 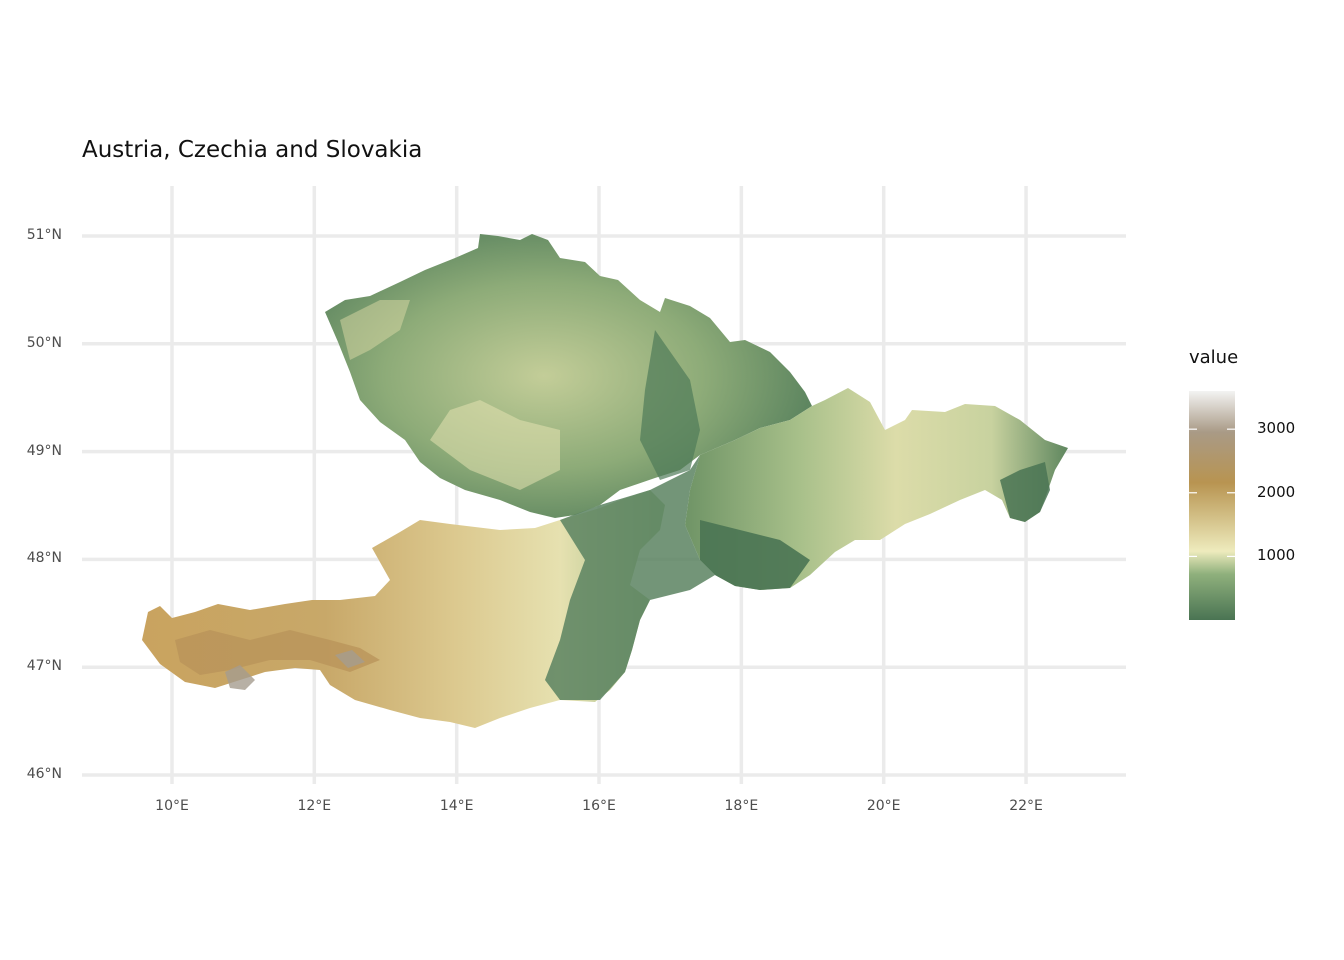 I want to click on y-tick-label: 51°N, so click(x=44, y=235).